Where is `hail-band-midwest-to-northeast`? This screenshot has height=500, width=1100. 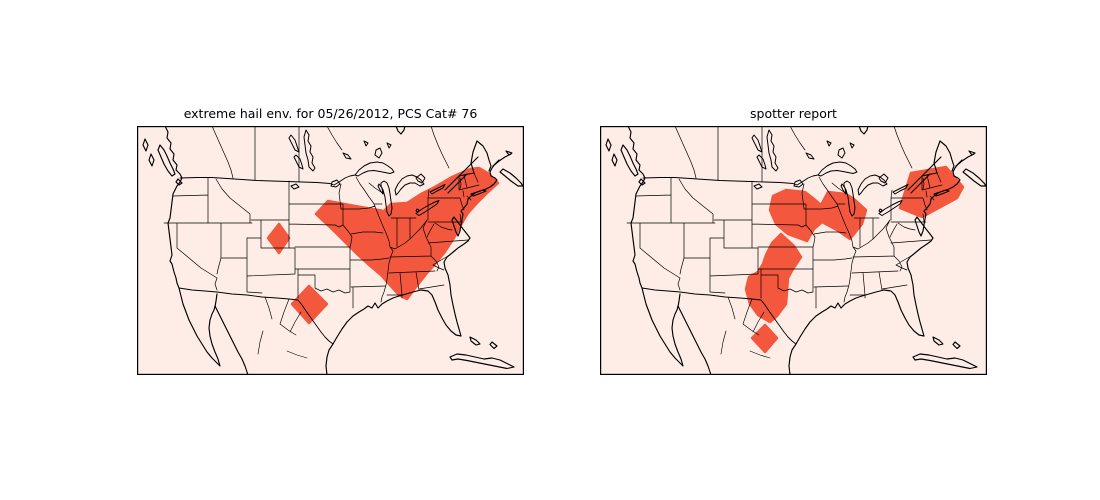 hail-band-midwest-to-northeast is located at coordinates (407, 233).